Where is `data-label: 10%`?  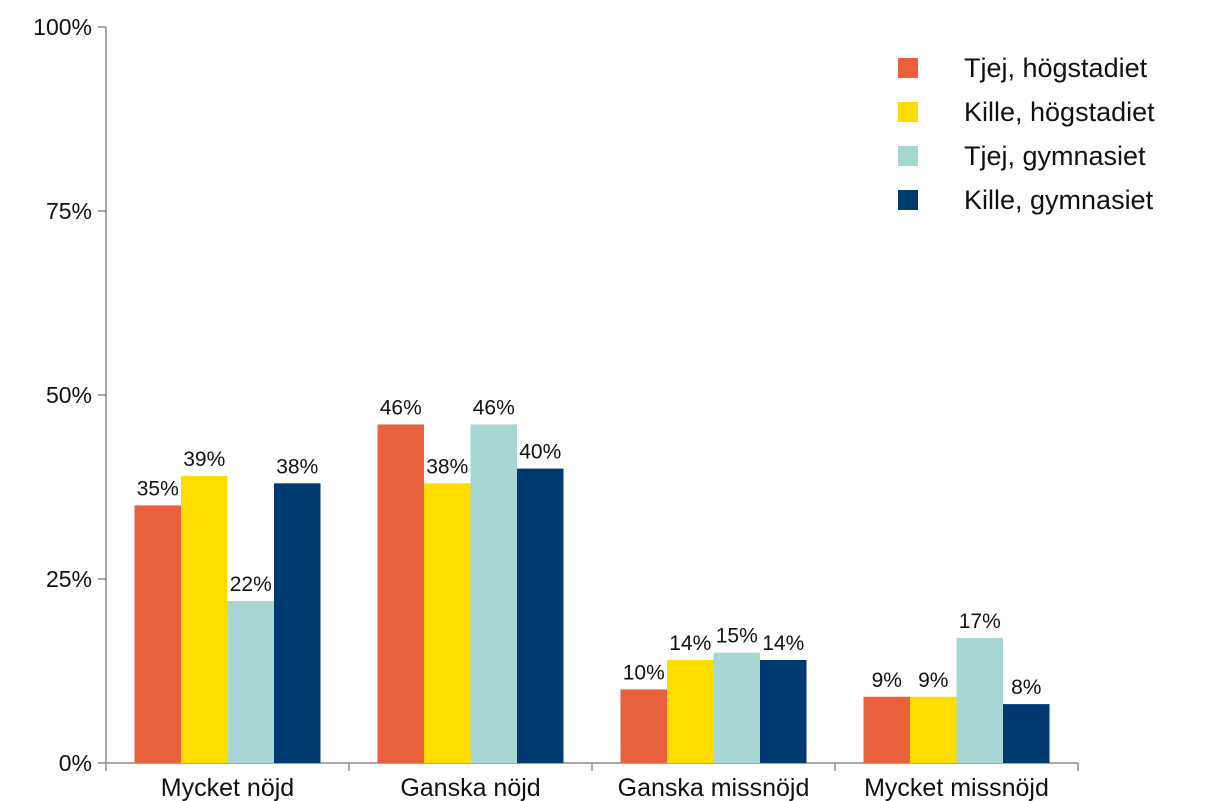 data-label: 10% is located at coordinates (644, 672).